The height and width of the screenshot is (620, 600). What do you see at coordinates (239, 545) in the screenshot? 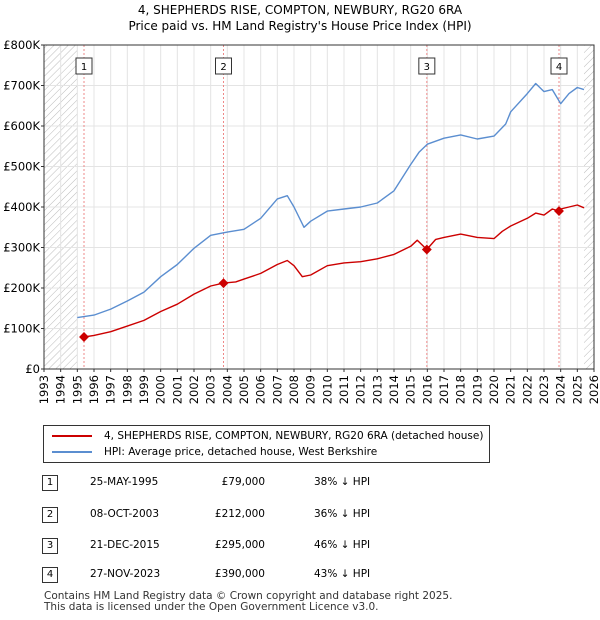
I see `sale-price: £295,000` at bounding box center [239, 545].